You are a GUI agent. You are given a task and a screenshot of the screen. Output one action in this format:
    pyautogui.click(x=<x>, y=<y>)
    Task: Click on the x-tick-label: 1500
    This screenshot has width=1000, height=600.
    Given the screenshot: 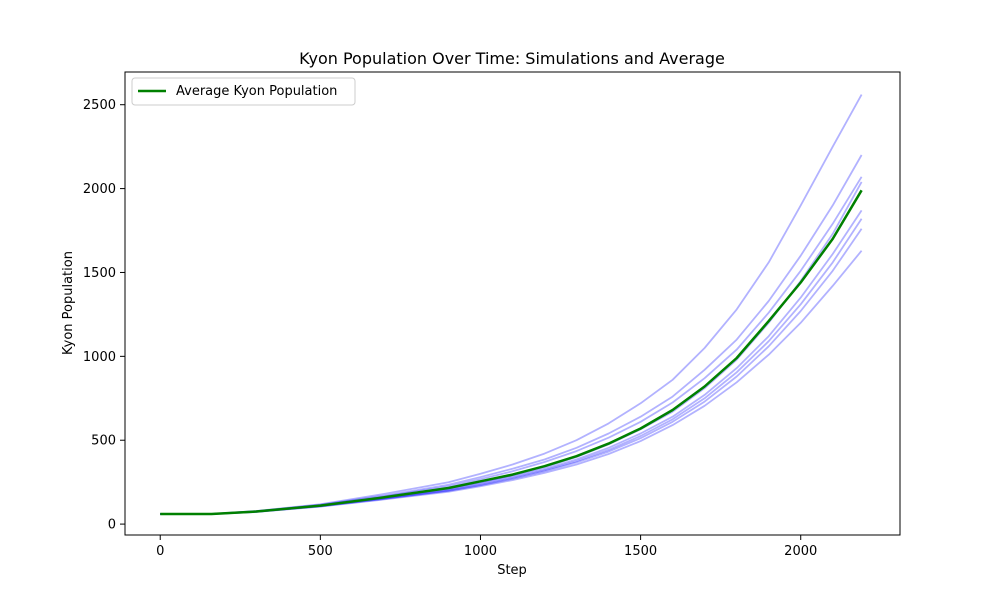 What is the action you would take?
    pyautogui.click(x=640, y=551)
    